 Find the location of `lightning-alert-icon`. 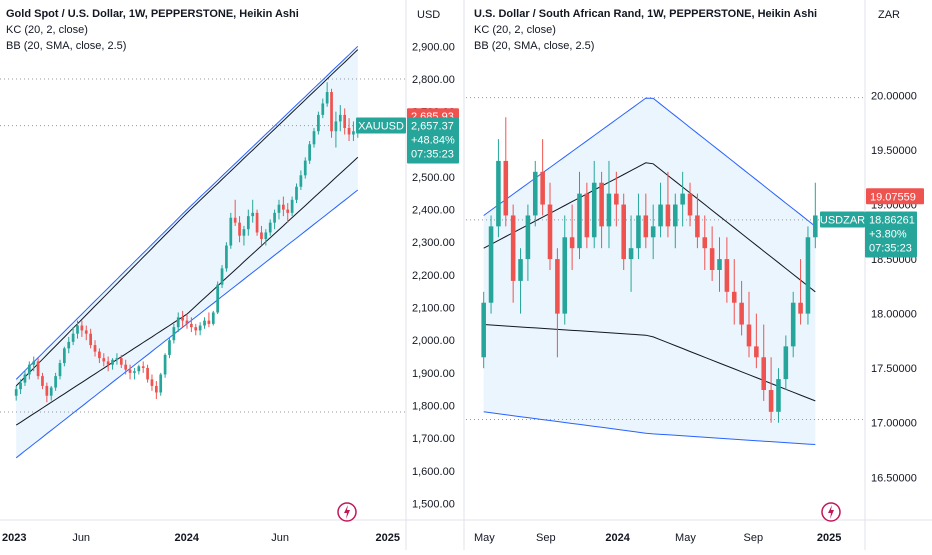

lightning-alert-icon is located at coordinates (831, 512).